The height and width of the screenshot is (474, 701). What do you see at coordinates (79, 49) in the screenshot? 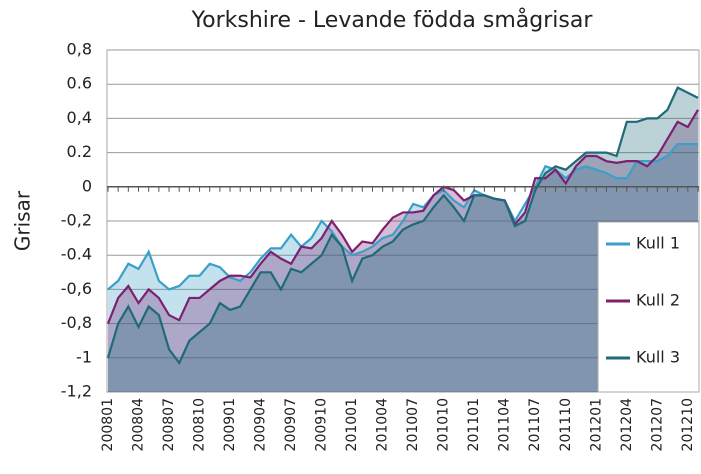
I see `y-tick-label: 0,8` at bounding box center [79, 49].